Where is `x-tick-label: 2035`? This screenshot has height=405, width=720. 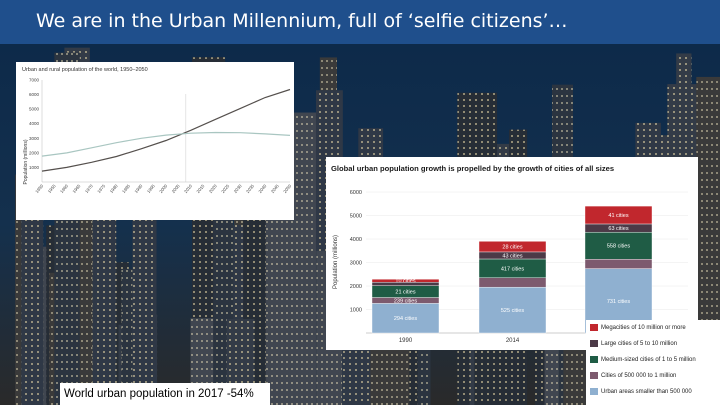 x-tick-label: 2035 is located at coordinates (250, 188).